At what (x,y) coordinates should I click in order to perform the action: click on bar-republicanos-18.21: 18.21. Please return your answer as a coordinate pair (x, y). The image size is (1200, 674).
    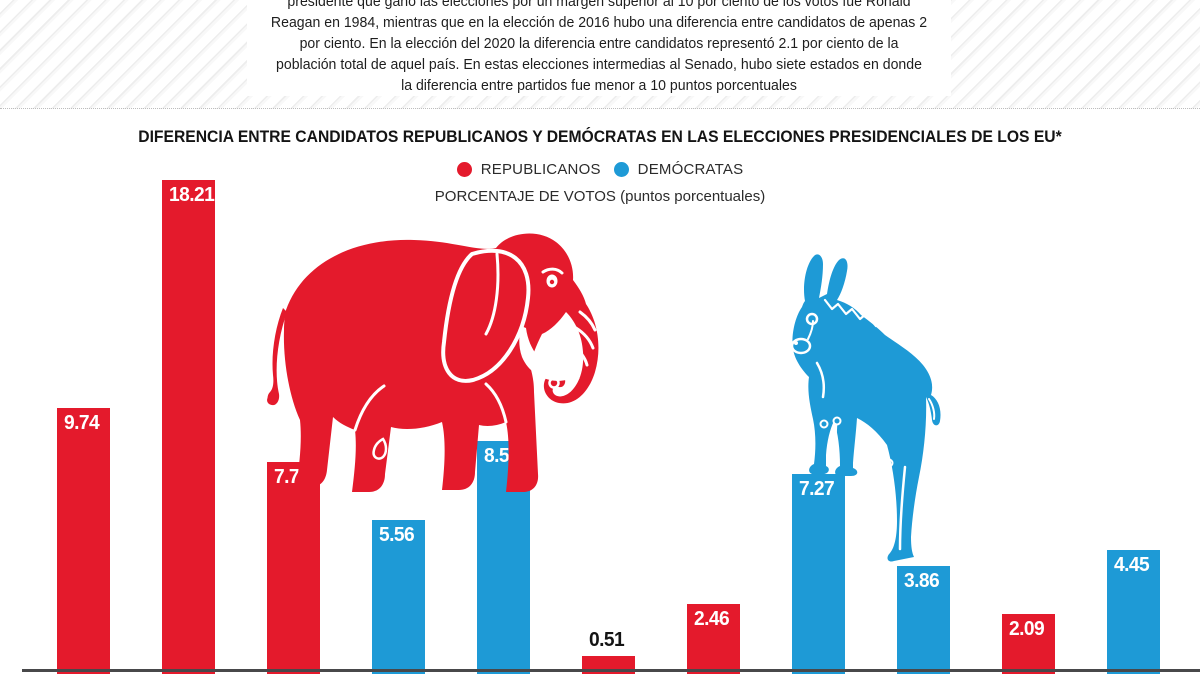
    Looking at the image, I should click on (188, 427).